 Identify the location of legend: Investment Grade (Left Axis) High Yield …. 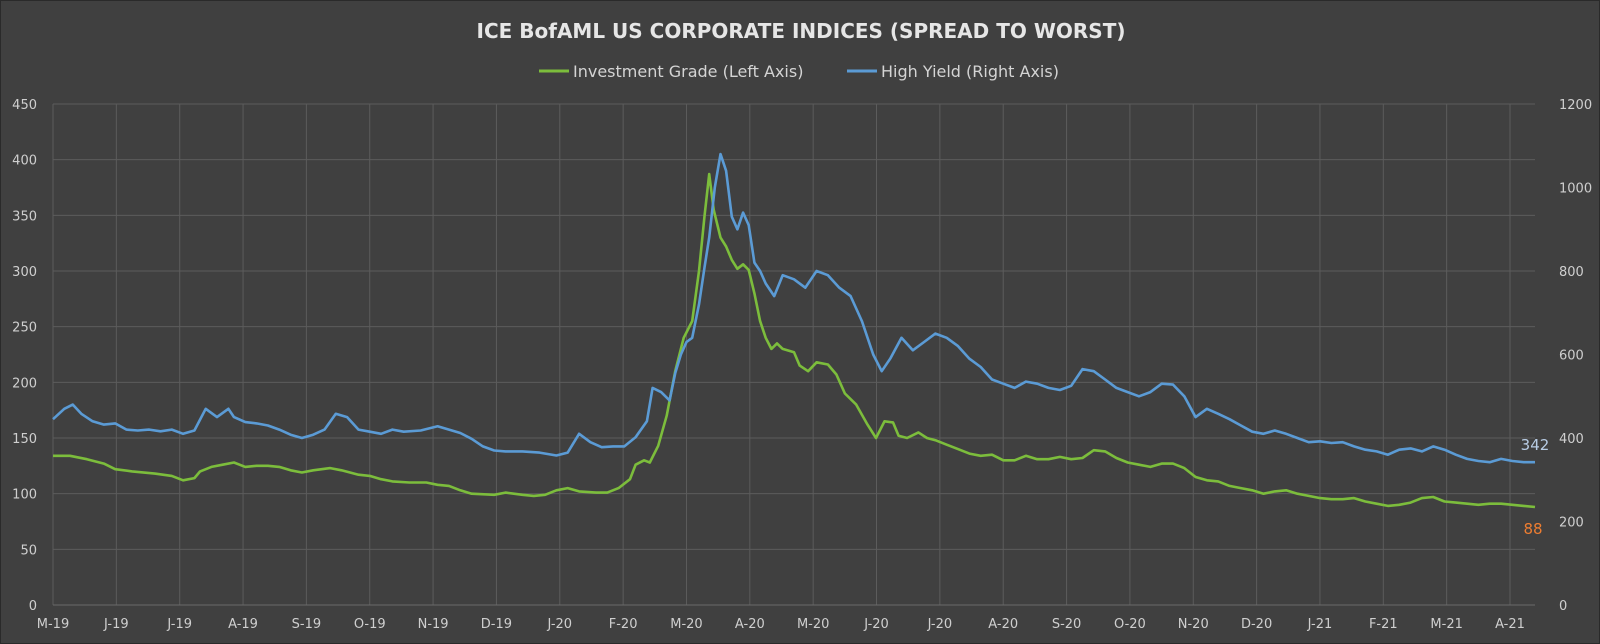
(799, 71).